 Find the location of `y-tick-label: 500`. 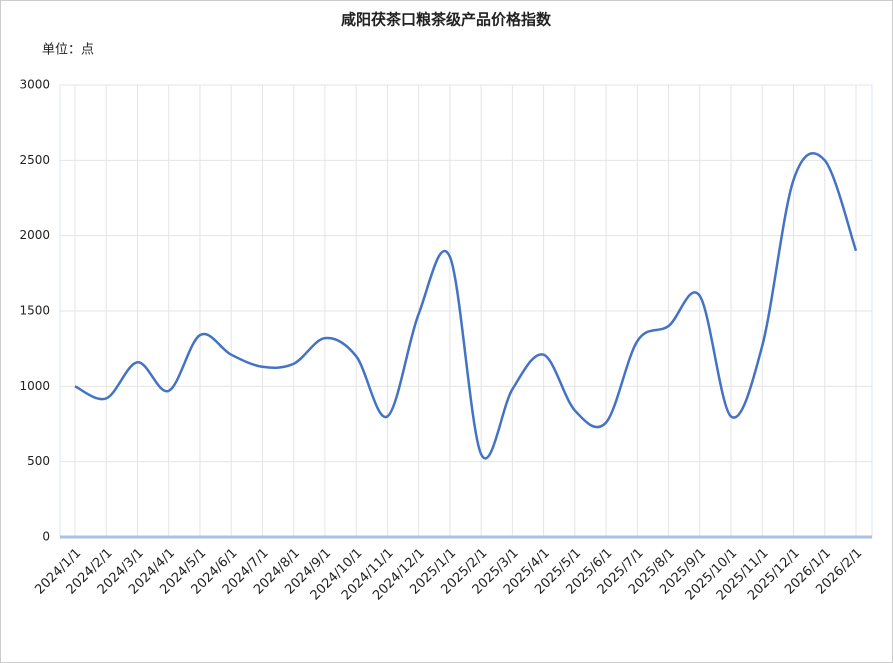

y-tick-label: 500 is located at coordinates (38, 461).